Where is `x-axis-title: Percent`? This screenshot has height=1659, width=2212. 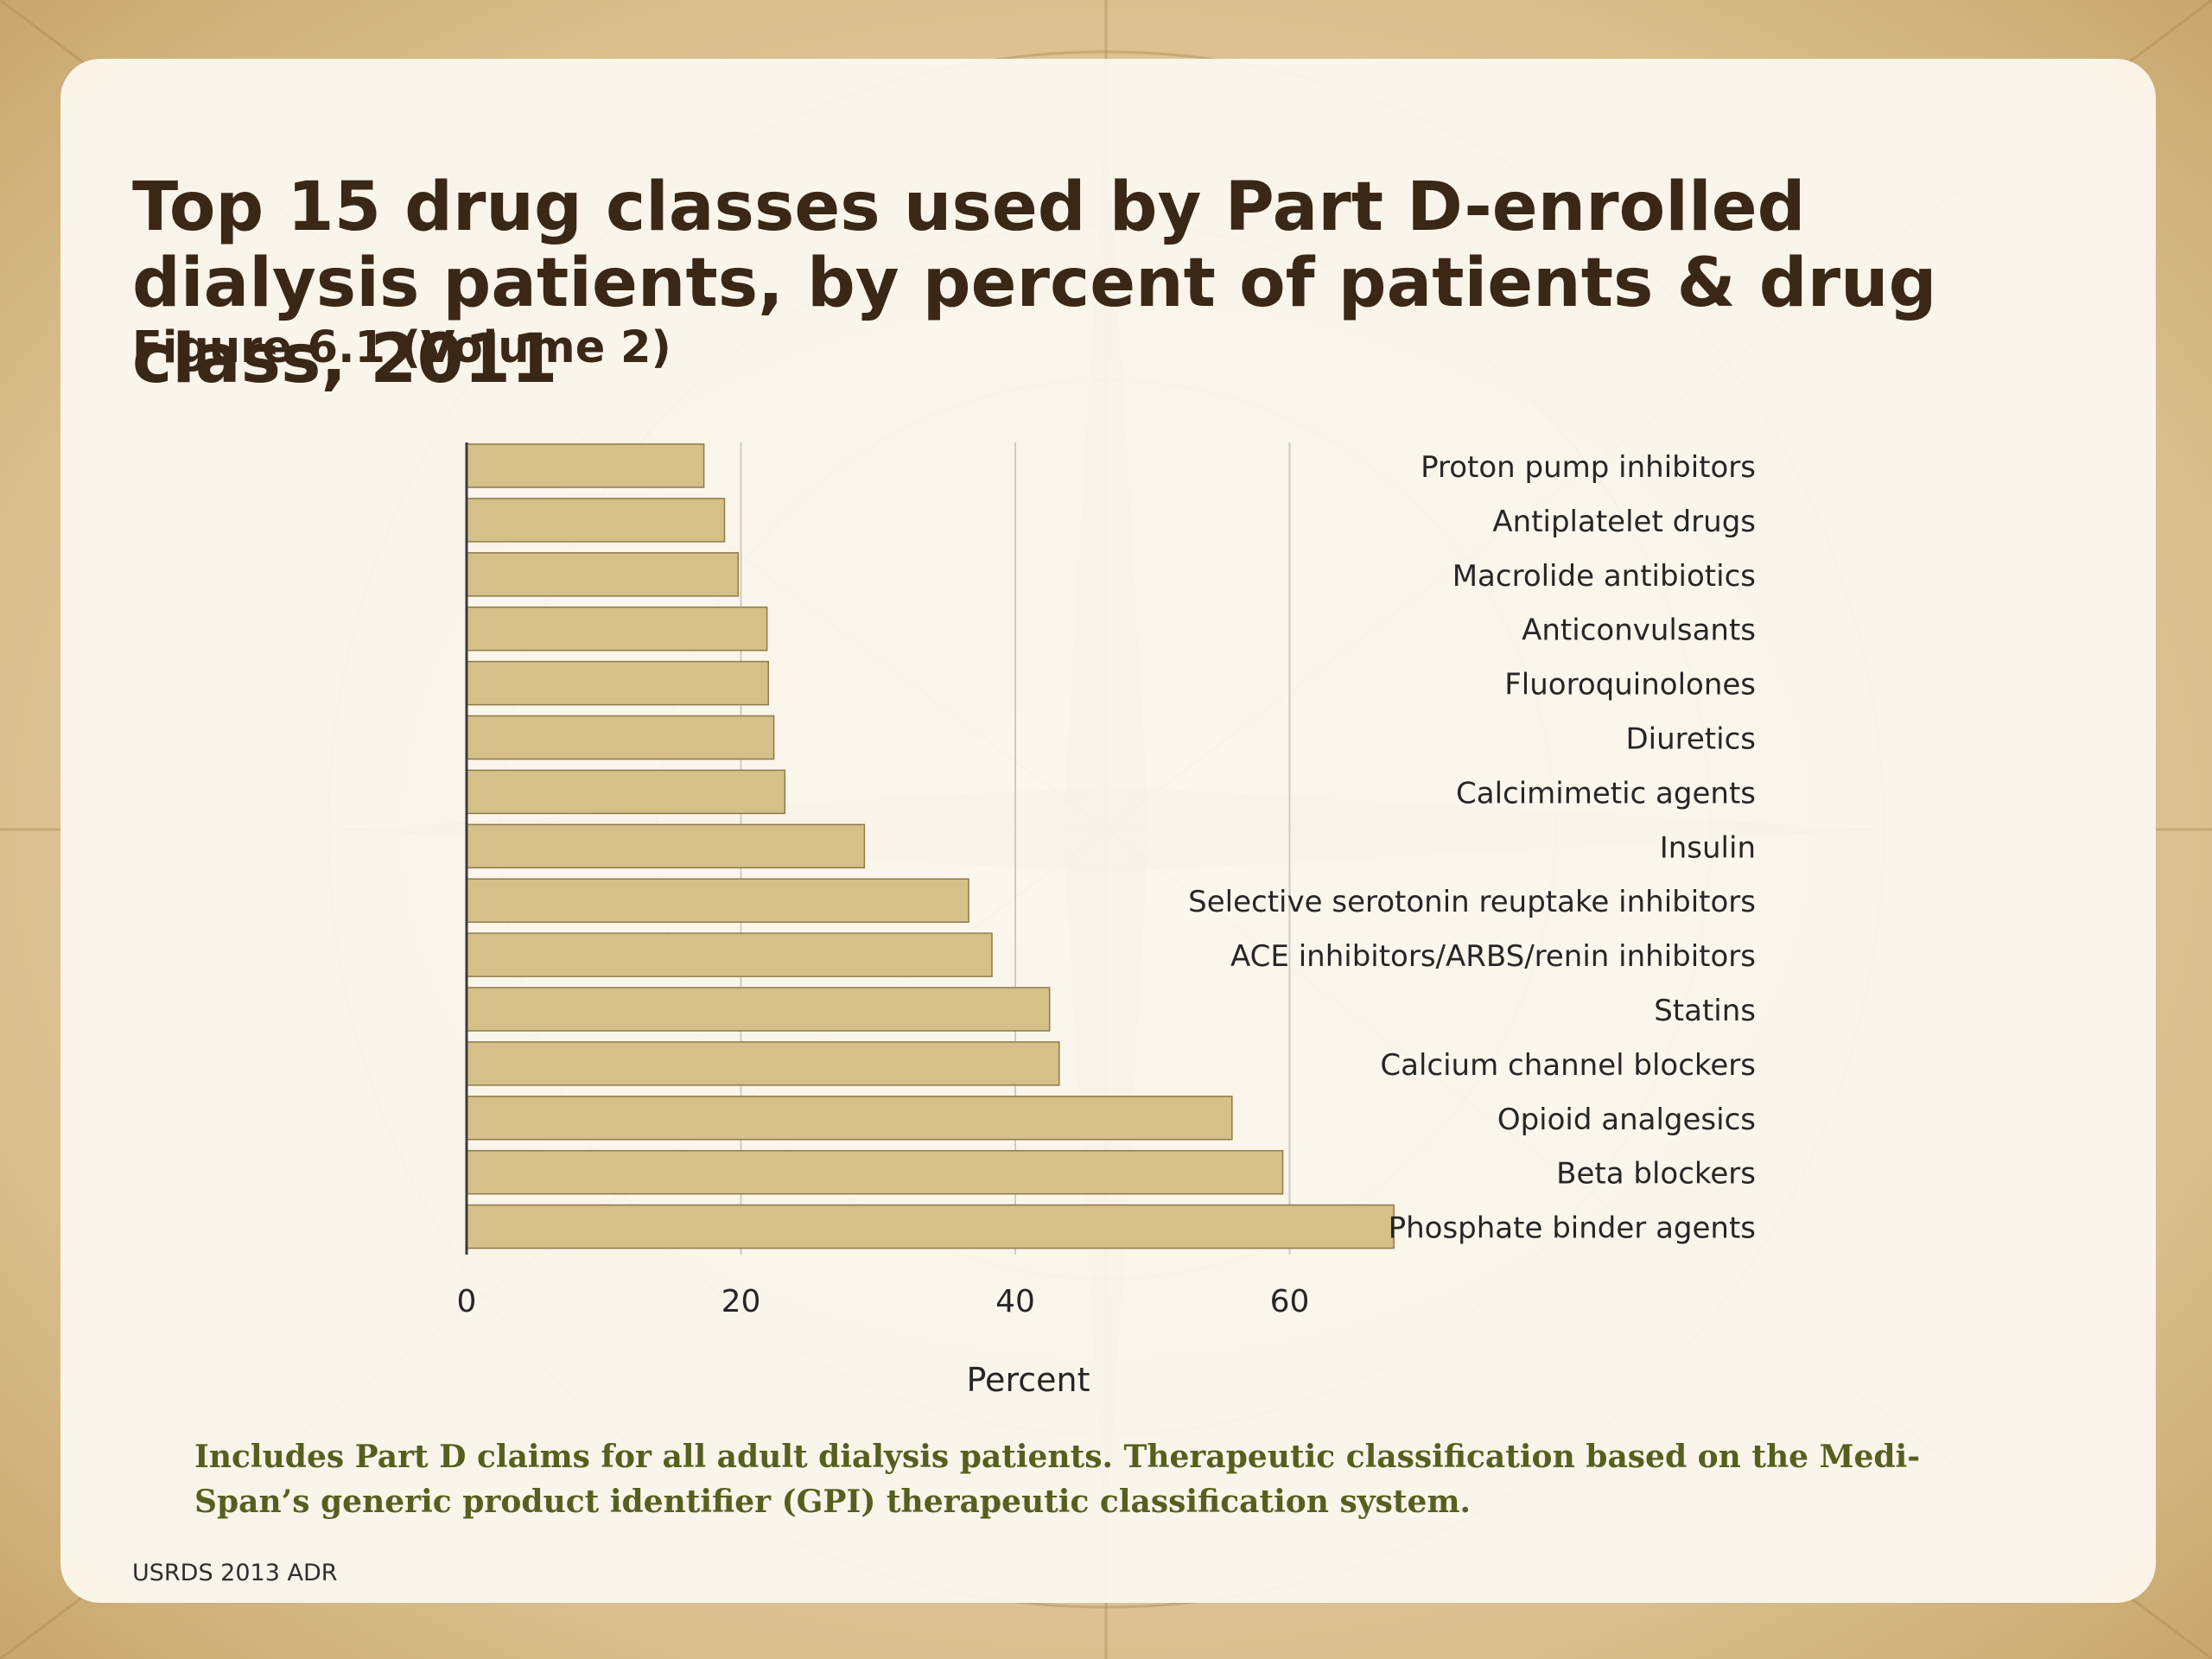 x-axis-title: Percent is located at coordinates (1028, 1380).